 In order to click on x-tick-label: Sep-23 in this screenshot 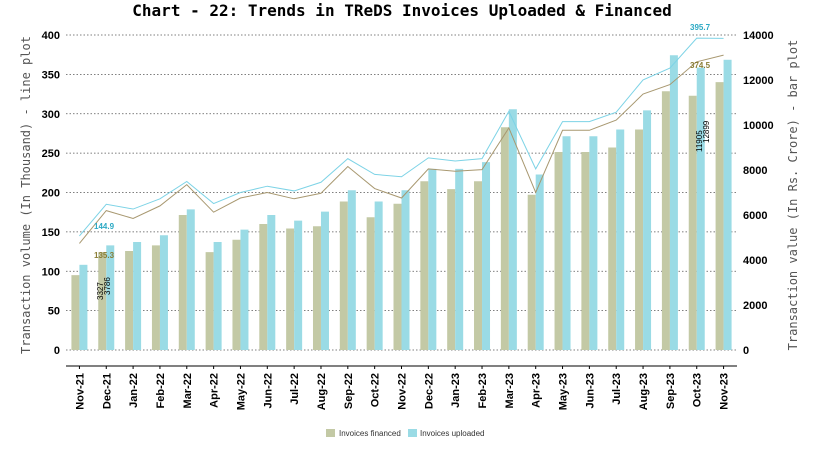, I will do `click(671, 391)`.